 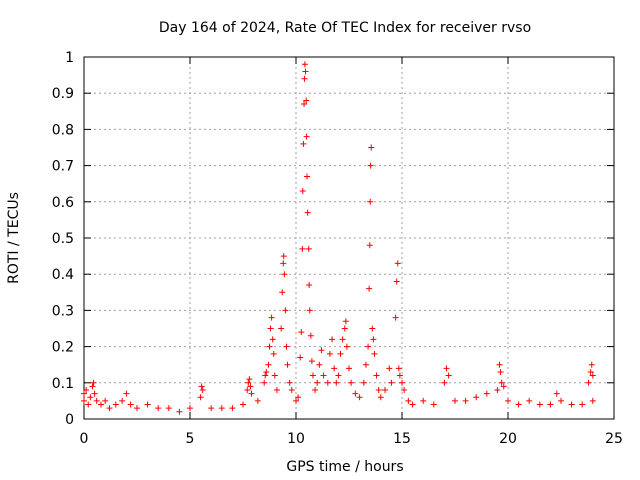 I want to click on x-tick-label: 10, so click(x=296, y=439).